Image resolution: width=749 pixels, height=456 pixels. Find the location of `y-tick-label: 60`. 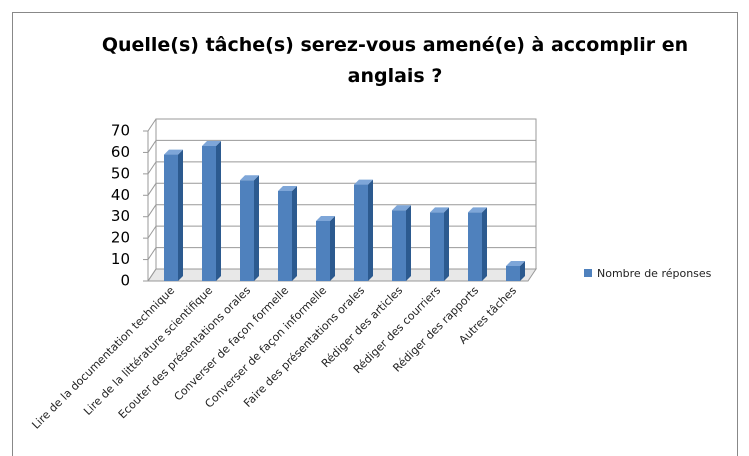

y-tick-label: 60 is located at coordinates (120, 152).